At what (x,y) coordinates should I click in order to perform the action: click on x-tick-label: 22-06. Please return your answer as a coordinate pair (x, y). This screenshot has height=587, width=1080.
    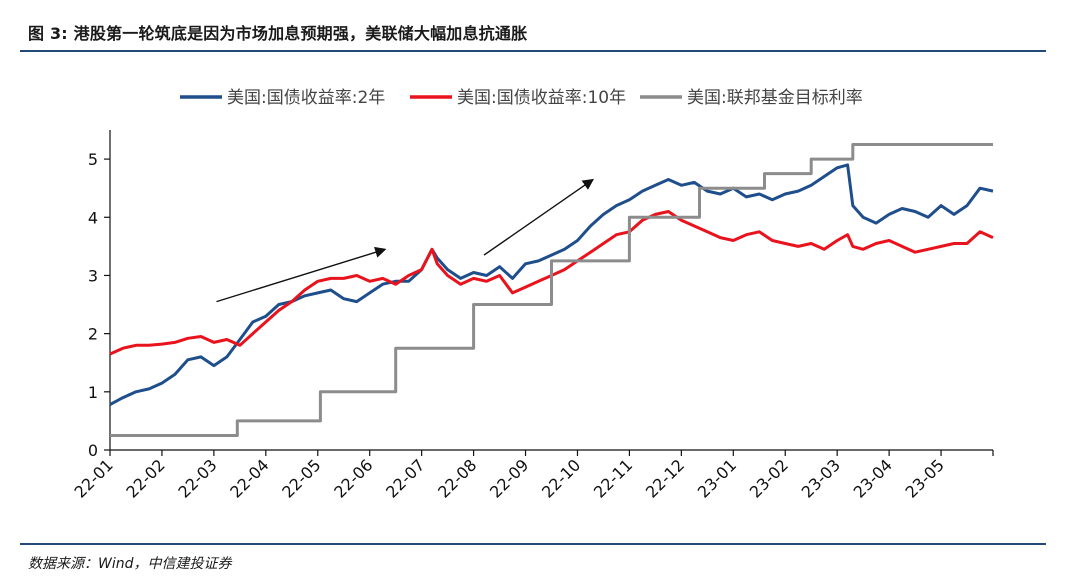
    Looking at the image, I should click on (353, 478).